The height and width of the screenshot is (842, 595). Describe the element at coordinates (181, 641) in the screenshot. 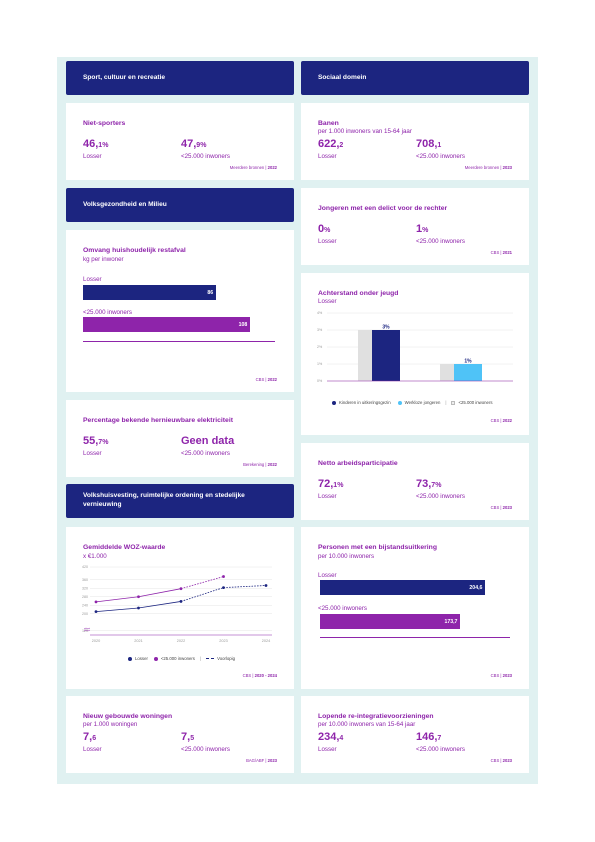

I see `x-tick-label: 2022` at that location.